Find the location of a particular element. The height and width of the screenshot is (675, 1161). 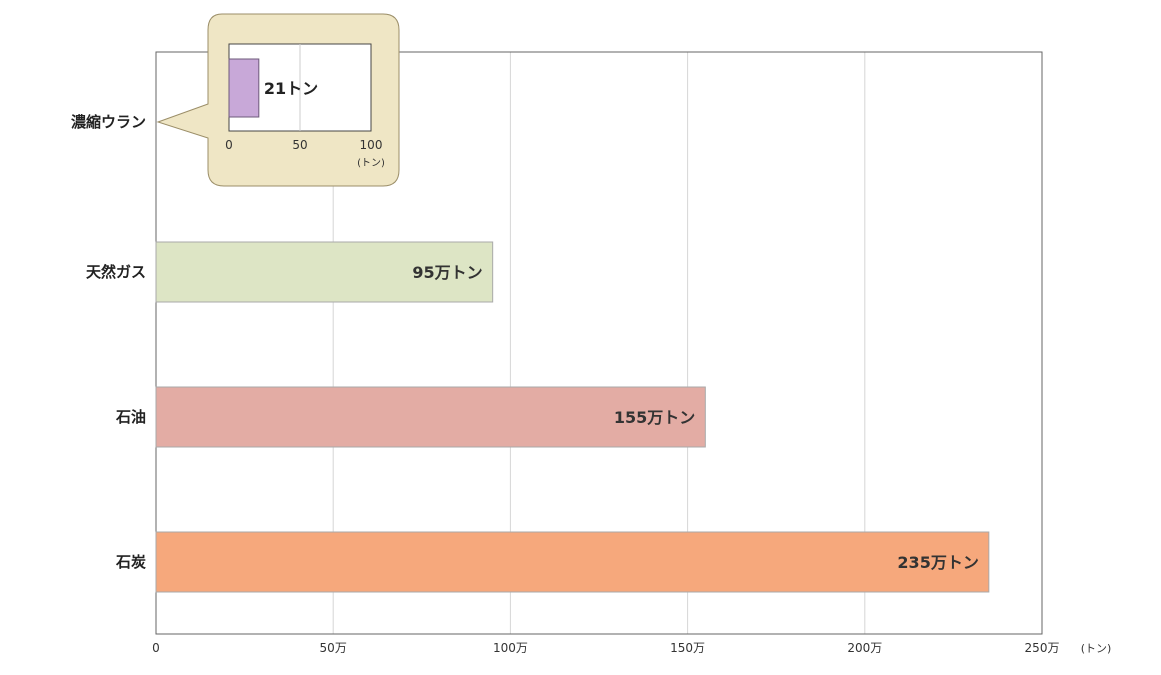

bar is located at coordinates (572, 562).